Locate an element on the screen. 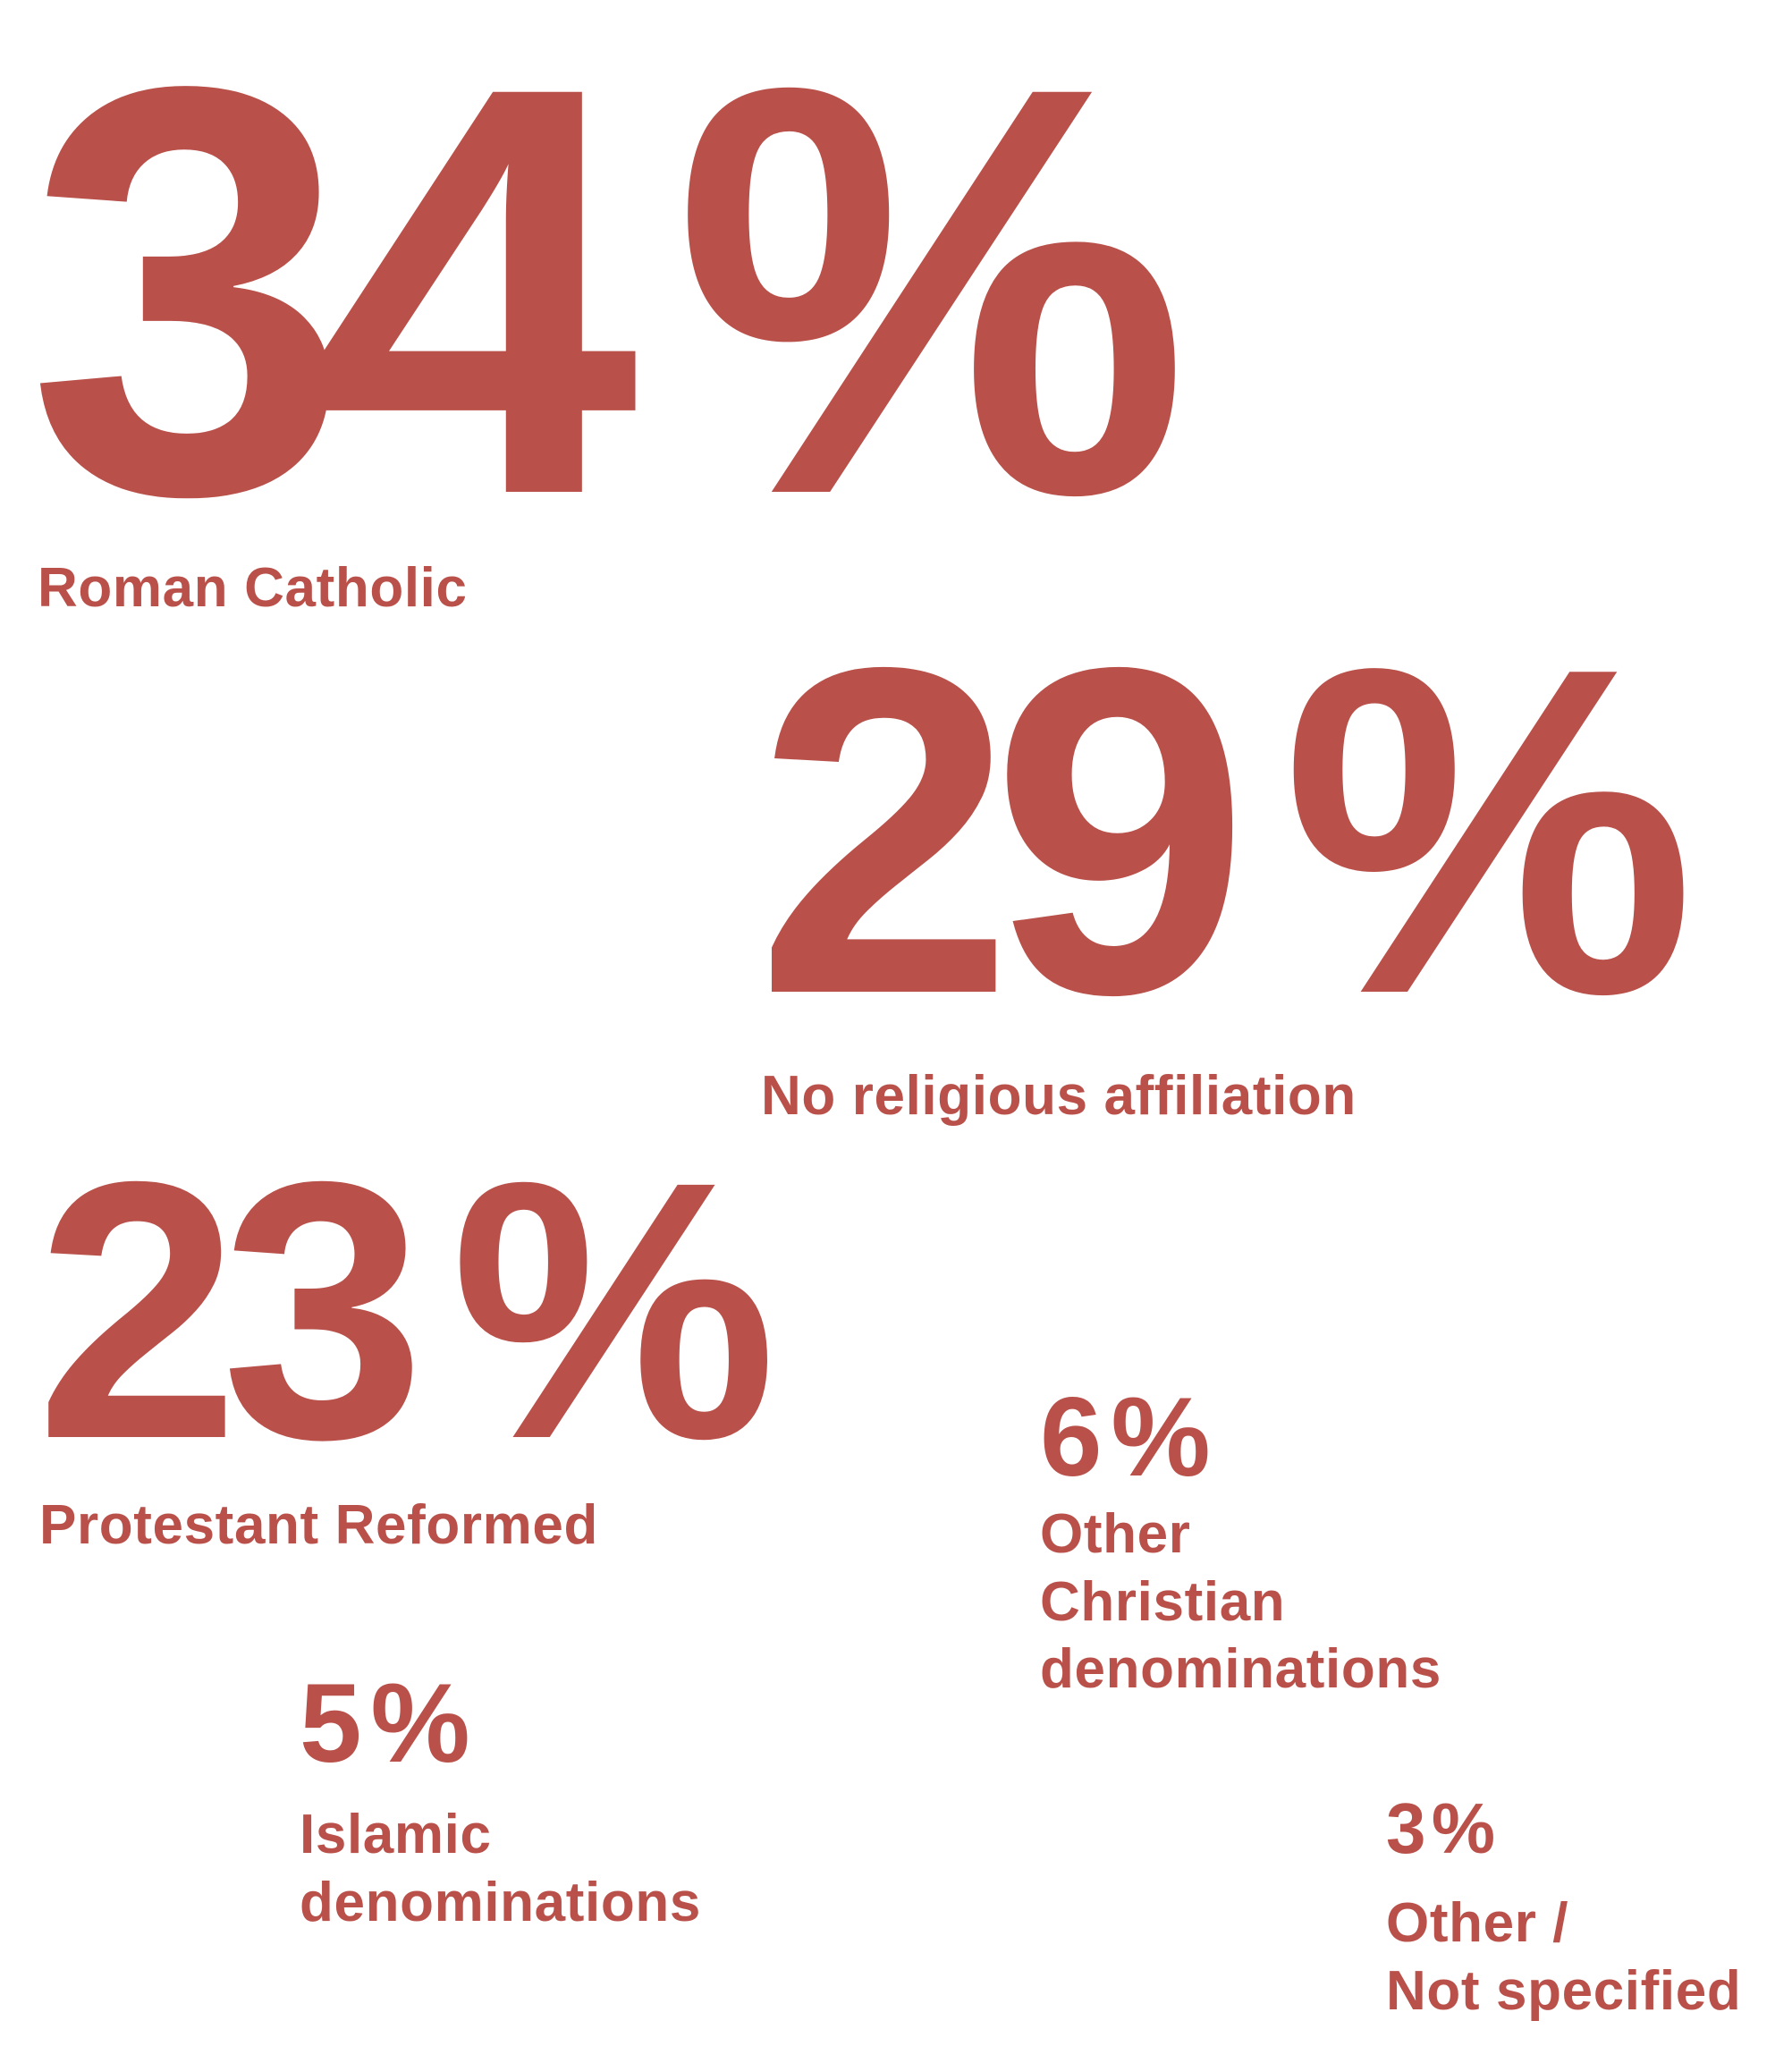  stat-label: Protestant Reformed is located at coordinates (398, 1525).